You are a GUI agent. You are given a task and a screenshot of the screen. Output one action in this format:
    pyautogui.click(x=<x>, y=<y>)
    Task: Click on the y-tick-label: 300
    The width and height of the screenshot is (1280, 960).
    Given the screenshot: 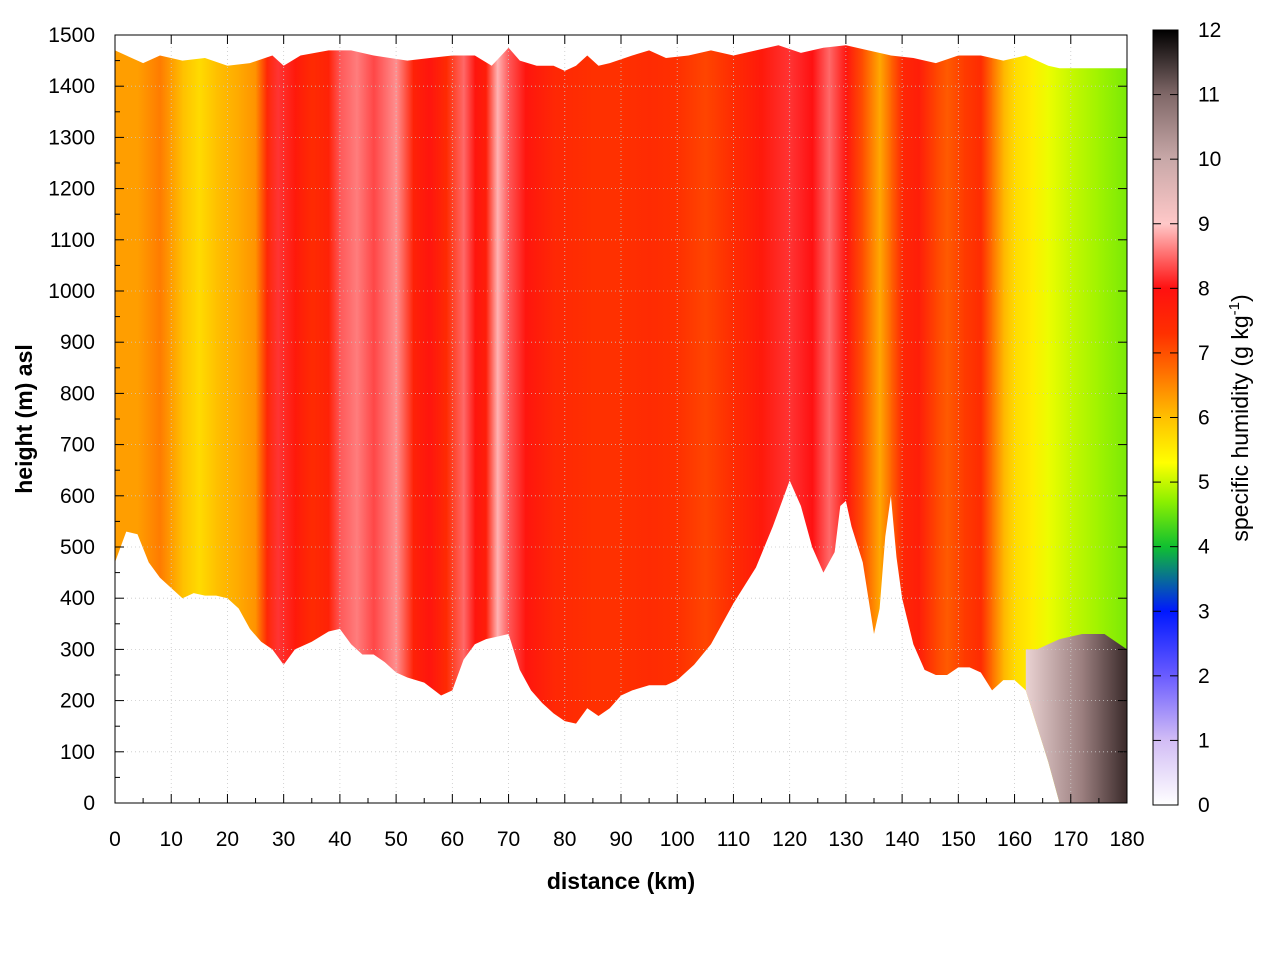 What is the action you would take?
    pyautogui.click(x=77, y=649)
    